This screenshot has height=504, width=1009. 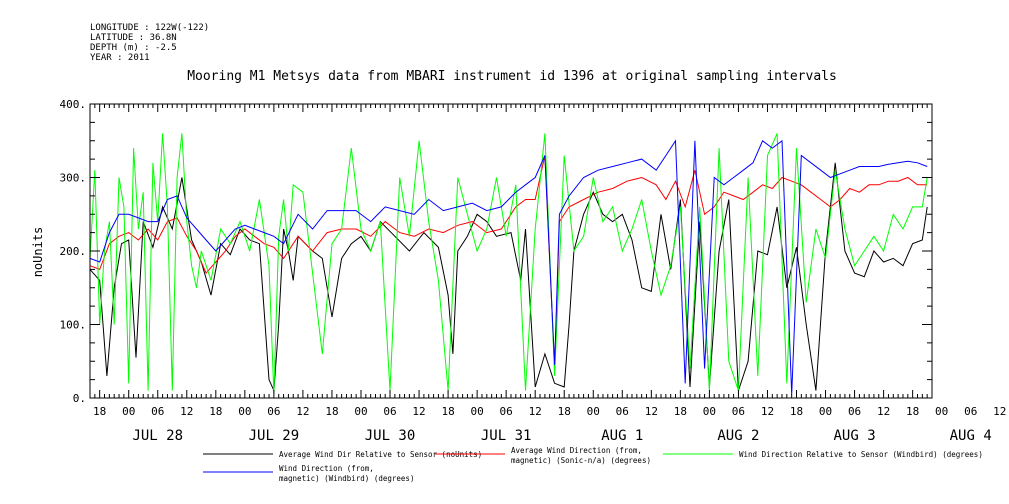 I want to click on x-date-label: AUG 3, so click(x=854, y=436).